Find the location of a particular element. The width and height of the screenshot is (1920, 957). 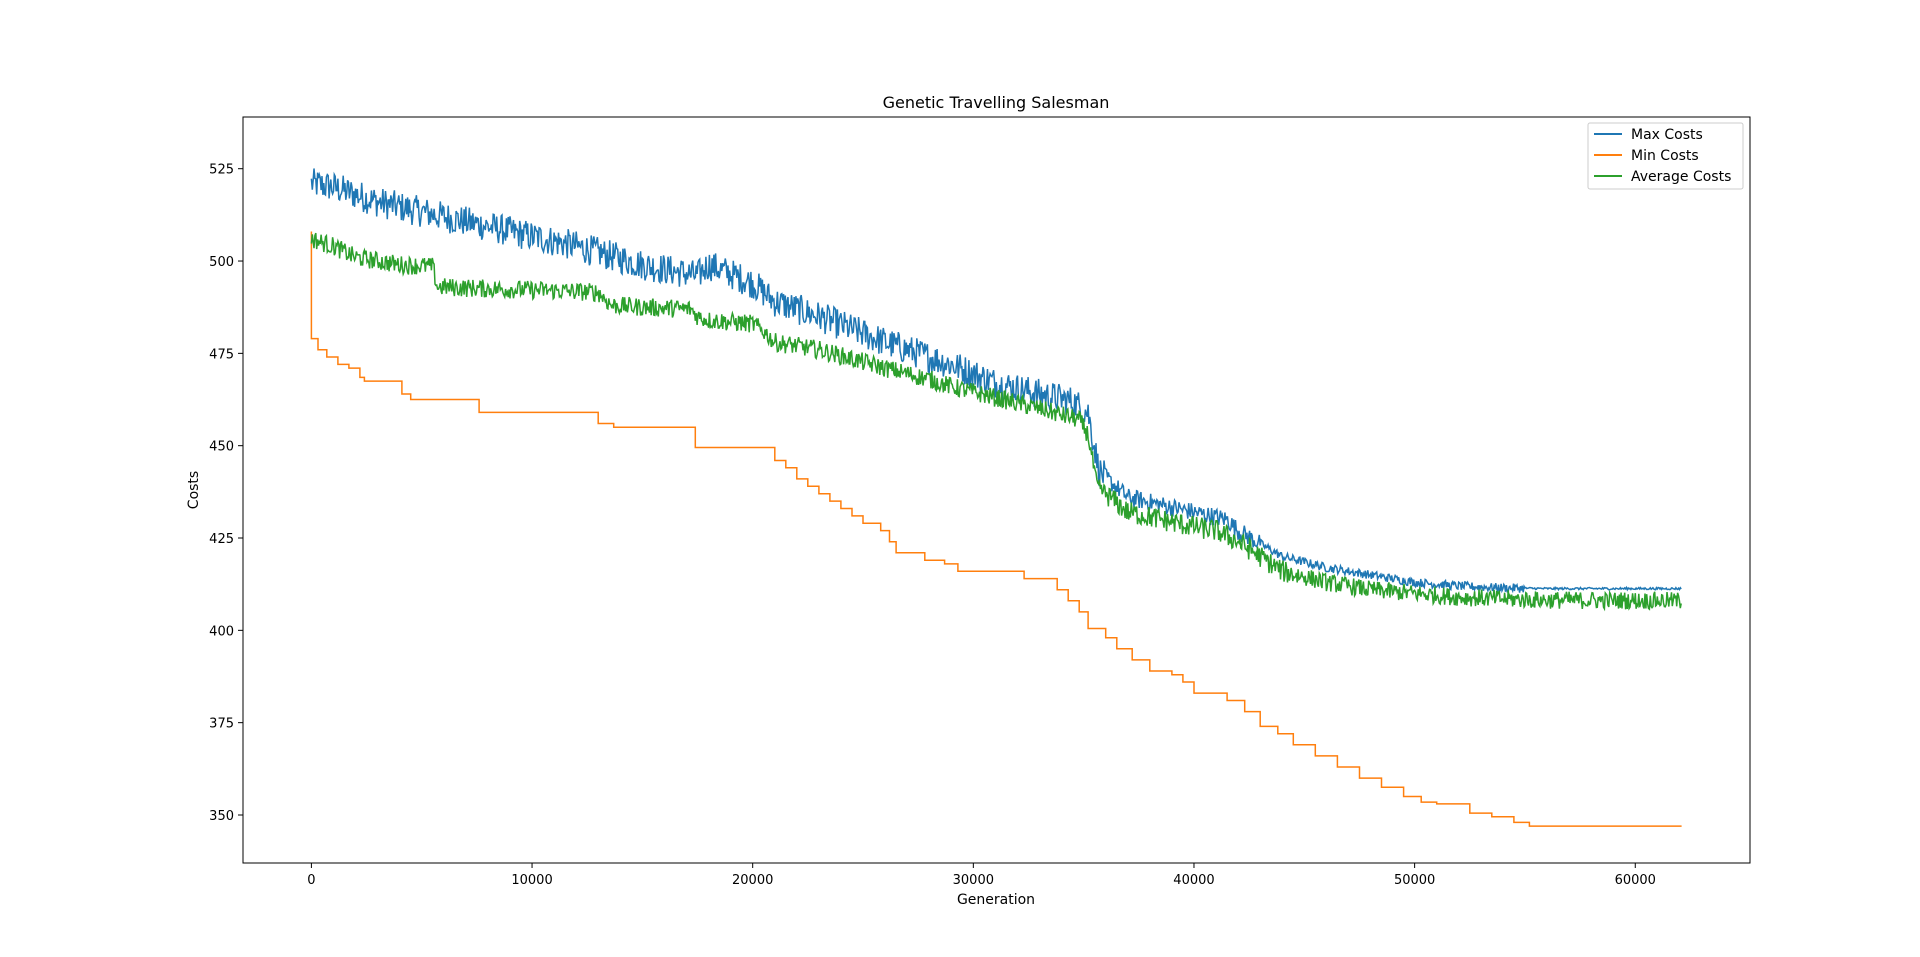

x-tick-label: 10000 is located at coordinates (531, 880).